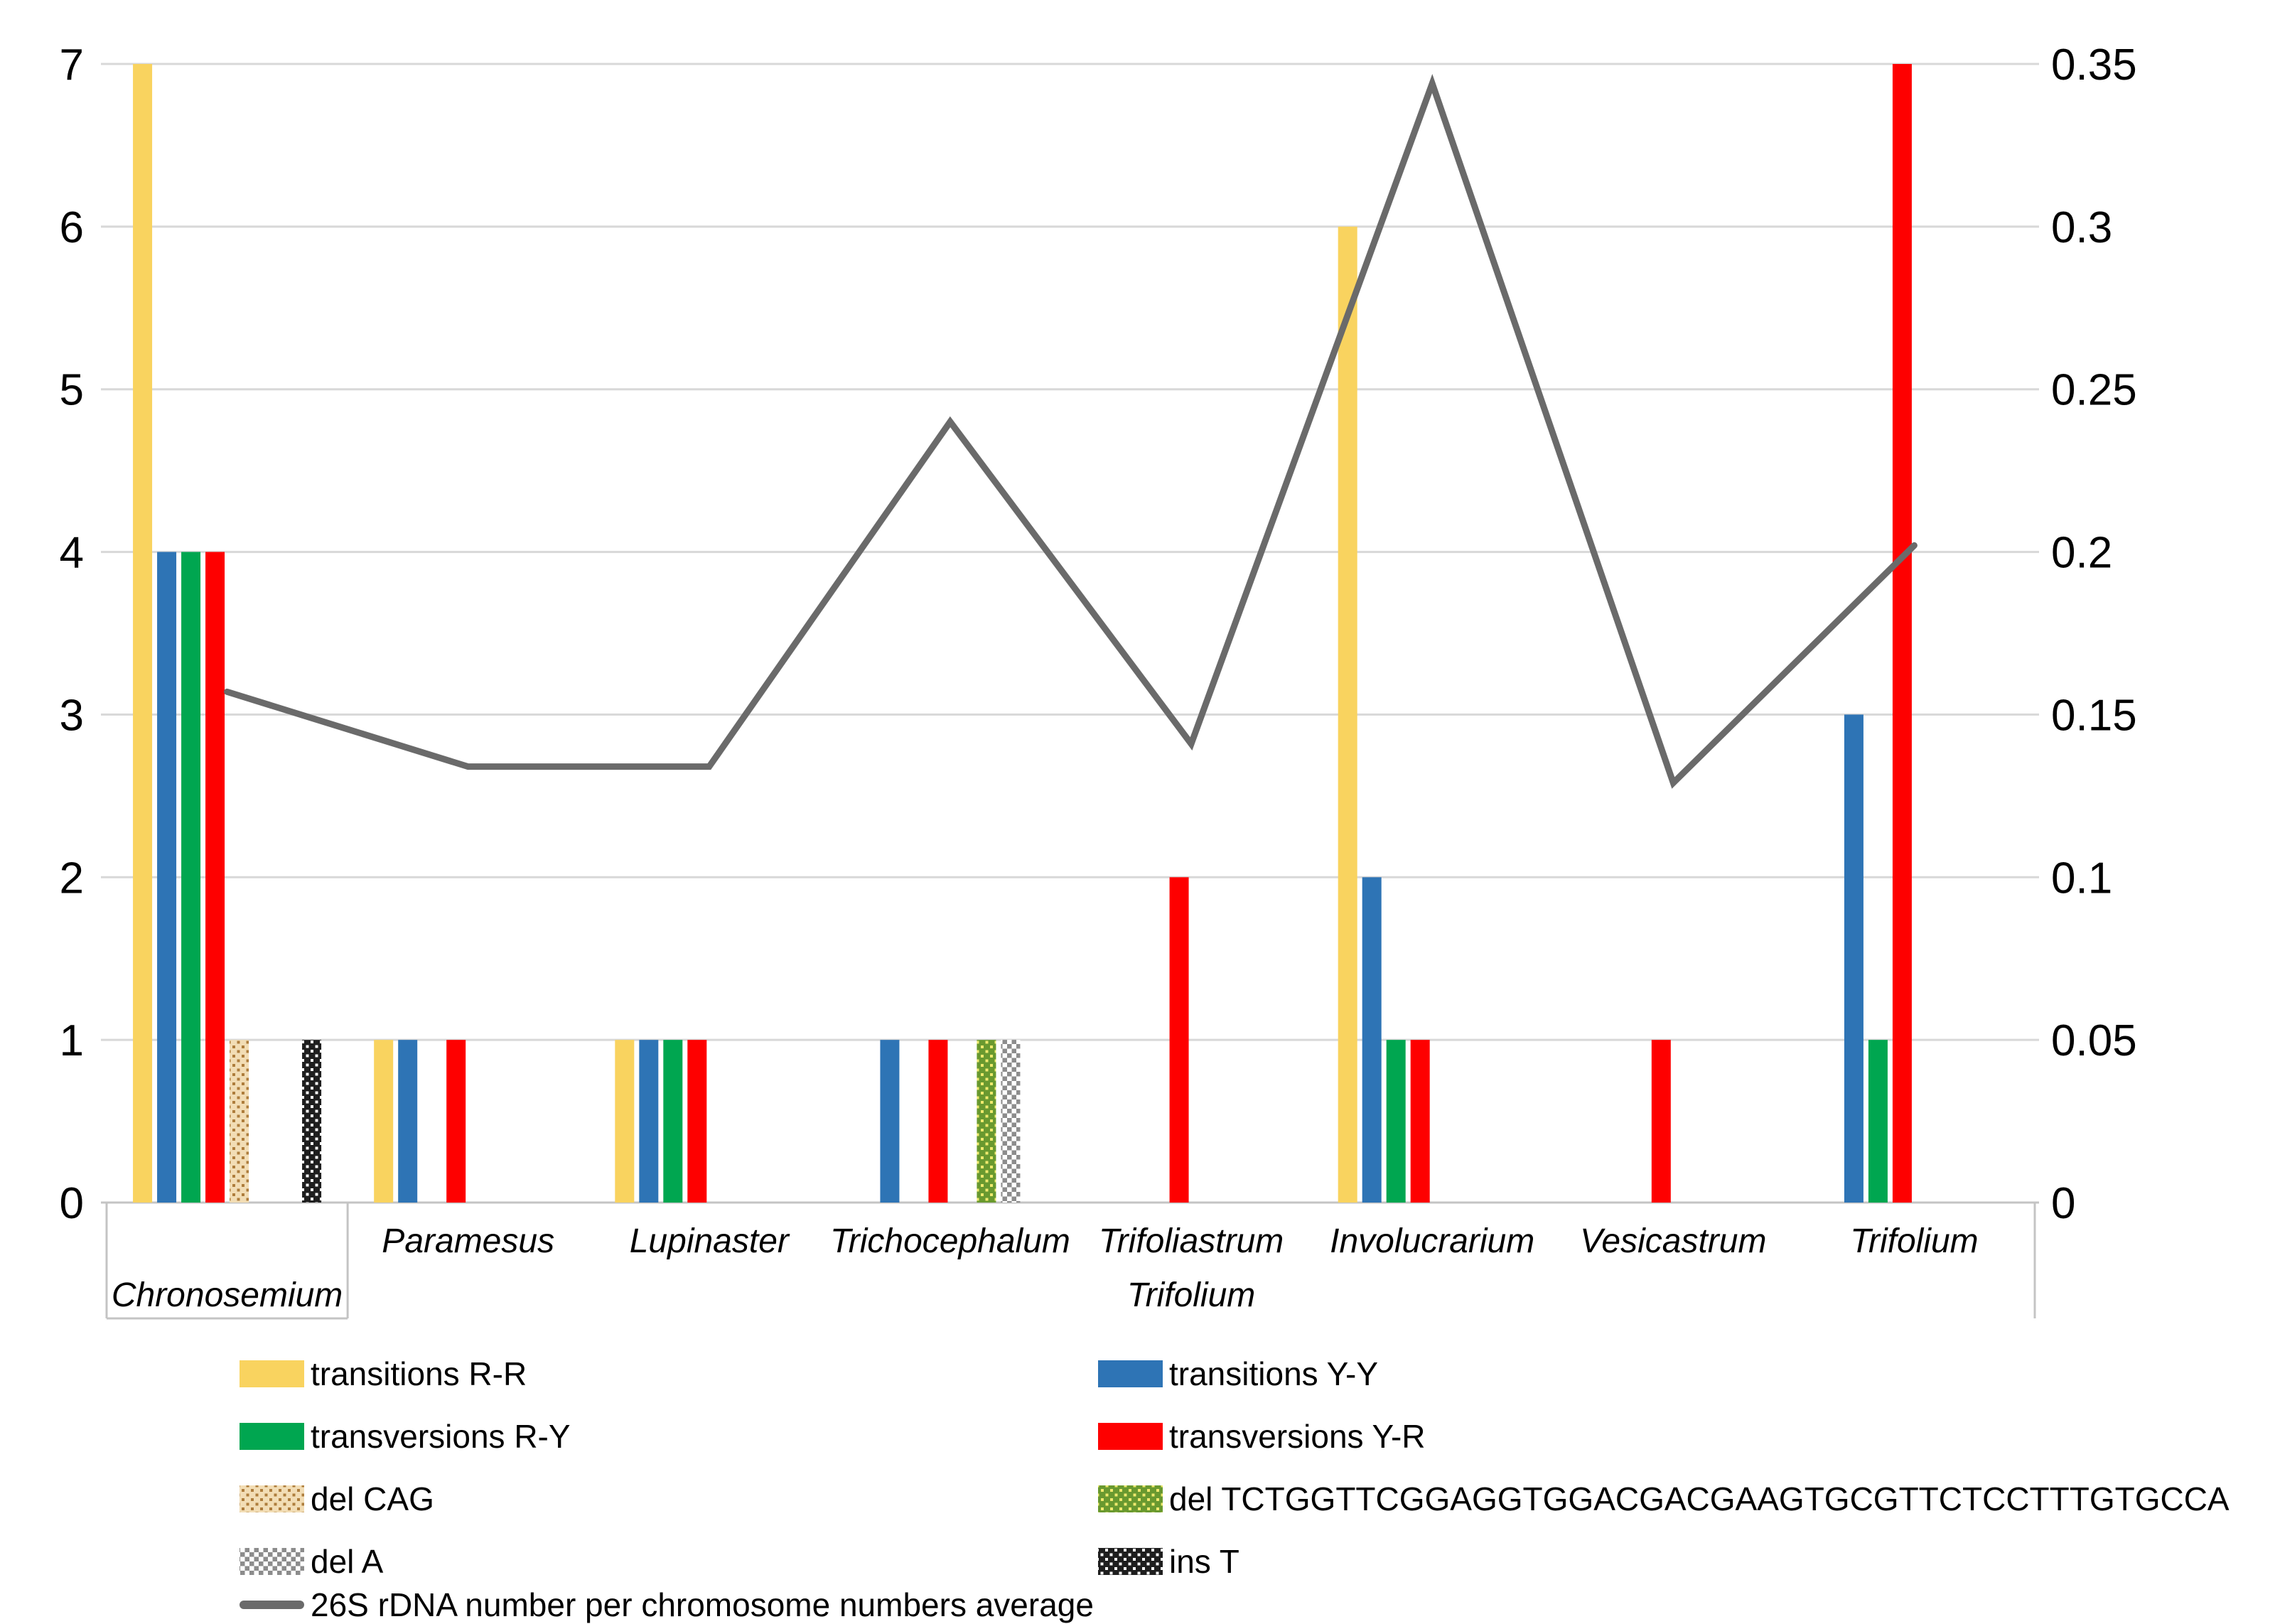  I want to click on y-axis-right-tick-label: 0.05, so click(2094, 1040).